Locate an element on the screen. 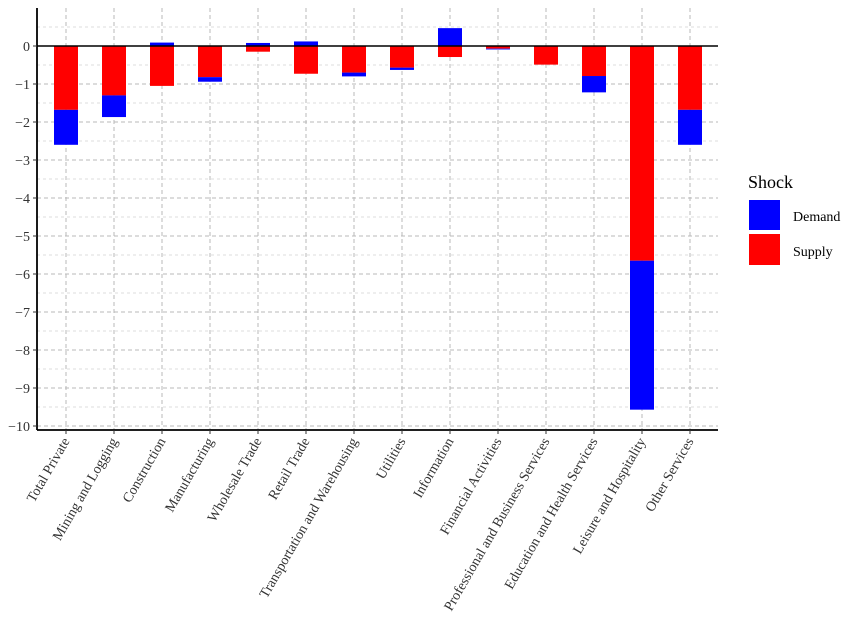 The height and width of the screenshot is (640, 855). legend-swatch-demand is located at coordinates (764, 215).